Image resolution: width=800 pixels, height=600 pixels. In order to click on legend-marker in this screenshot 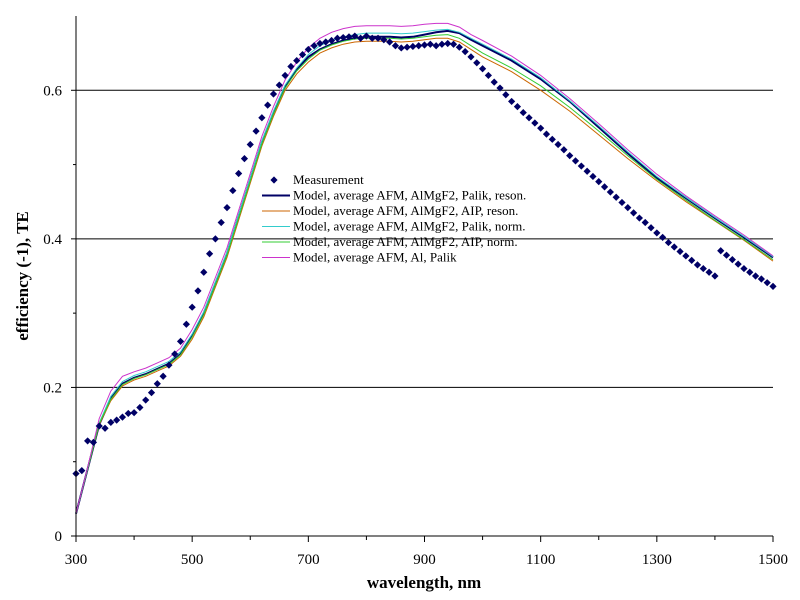, I will do `click(274, 180)`.